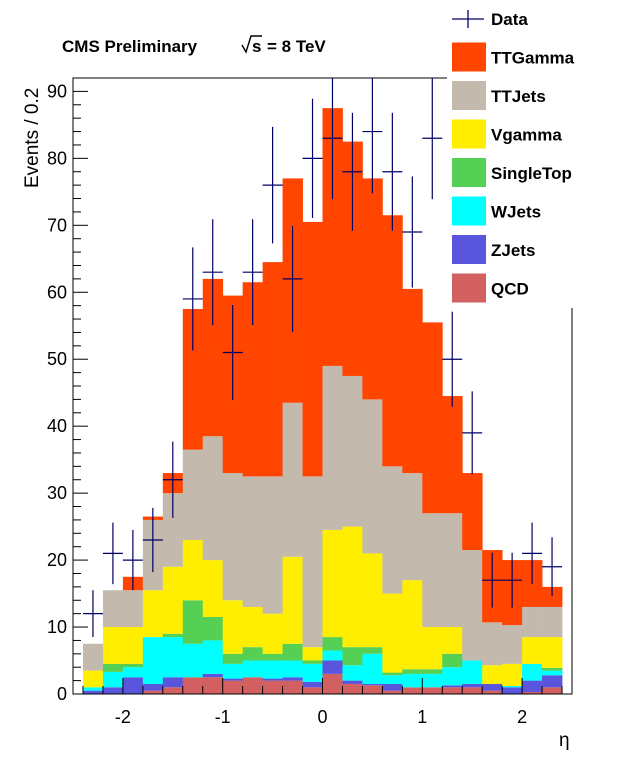 Image resolution: width=636 pixels, height=772 pixels. I want to click on x-tick-label-2: 0, so click(322, 717).